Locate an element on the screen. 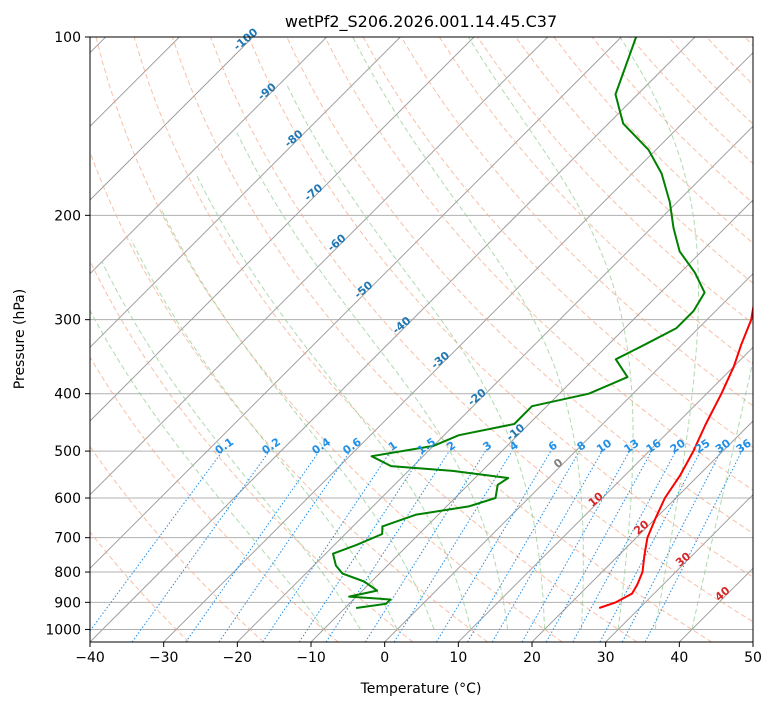 The height and width of the screenshot is (708, 775). isotherm-label: -40 is located at coordinates (402, 325).